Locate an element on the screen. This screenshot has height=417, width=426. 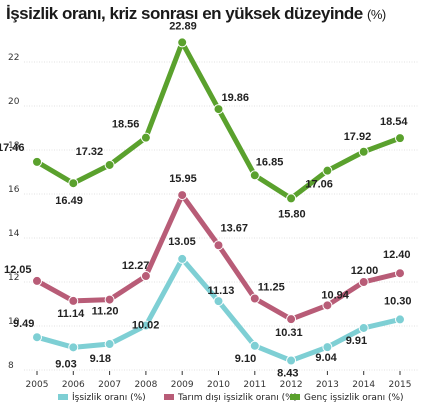
y-tick-label: 22 is located at coordinates (13, 58).